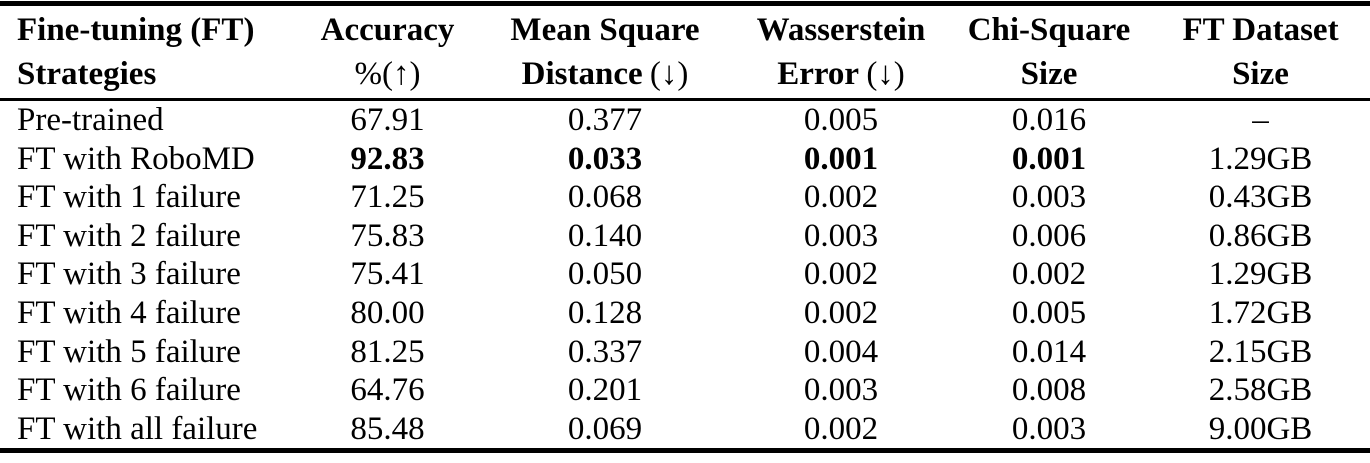  Describe the element at coordinates (1049, 235) in the screenshot. I see `cell-chi_square: 0.006` at that location.